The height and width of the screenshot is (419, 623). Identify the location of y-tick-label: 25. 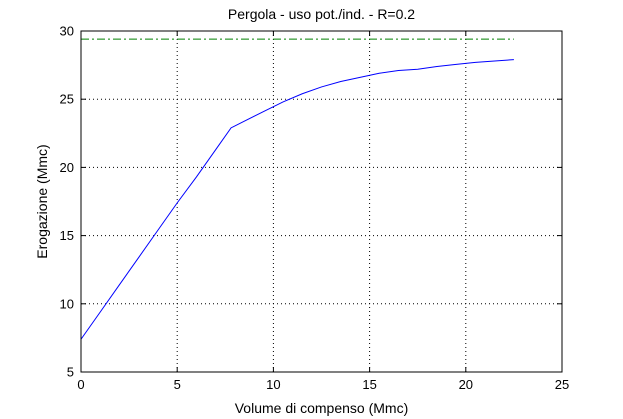
(67, 99).